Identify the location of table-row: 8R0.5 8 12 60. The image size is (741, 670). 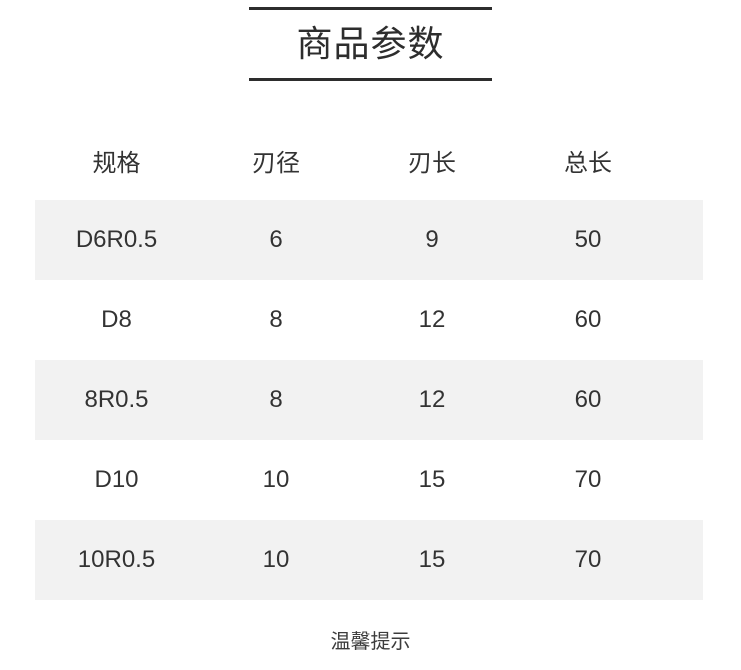
(369, 400).